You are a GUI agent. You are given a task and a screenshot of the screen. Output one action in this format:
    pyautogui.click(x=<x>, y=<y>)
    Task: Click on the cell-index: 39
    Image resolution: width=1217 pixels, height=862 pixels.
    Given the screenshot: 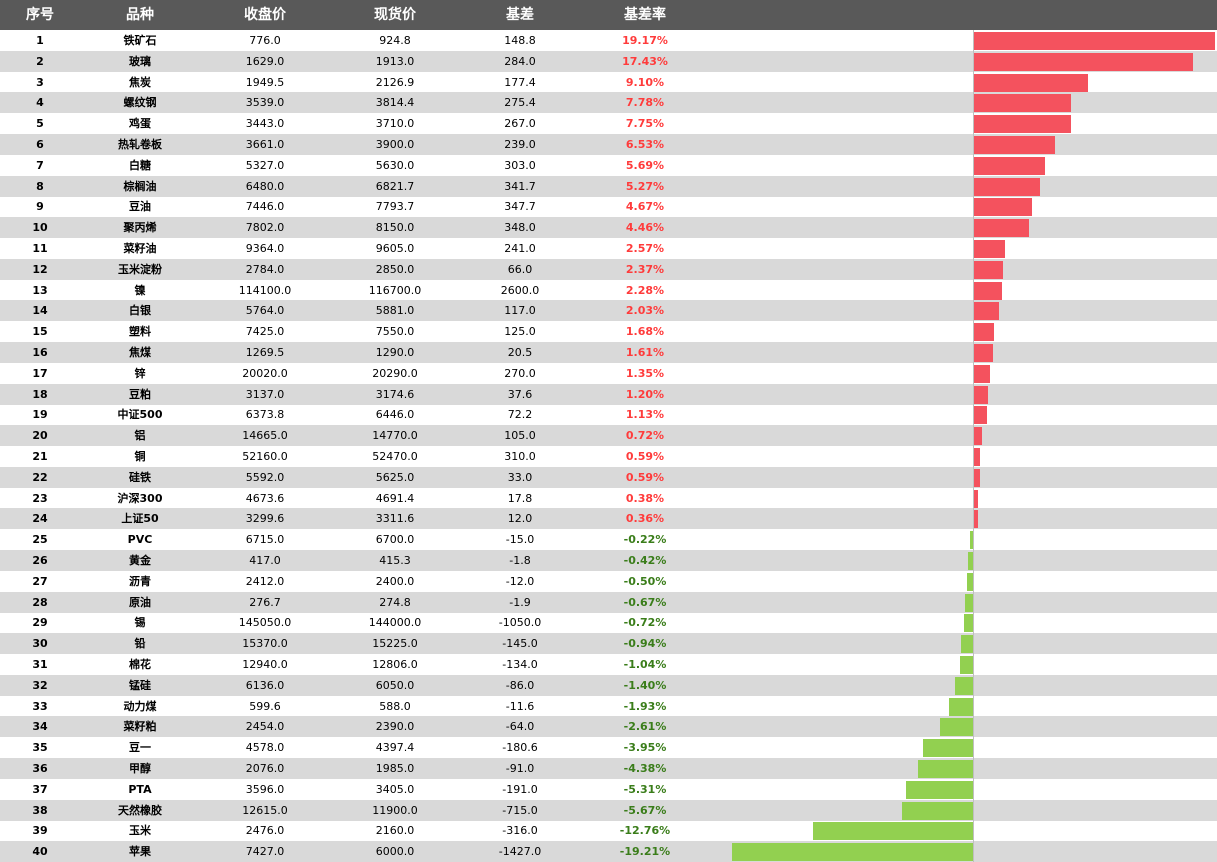 What is the action you would take?
    pyautogui.click(x=40, y=831)
    